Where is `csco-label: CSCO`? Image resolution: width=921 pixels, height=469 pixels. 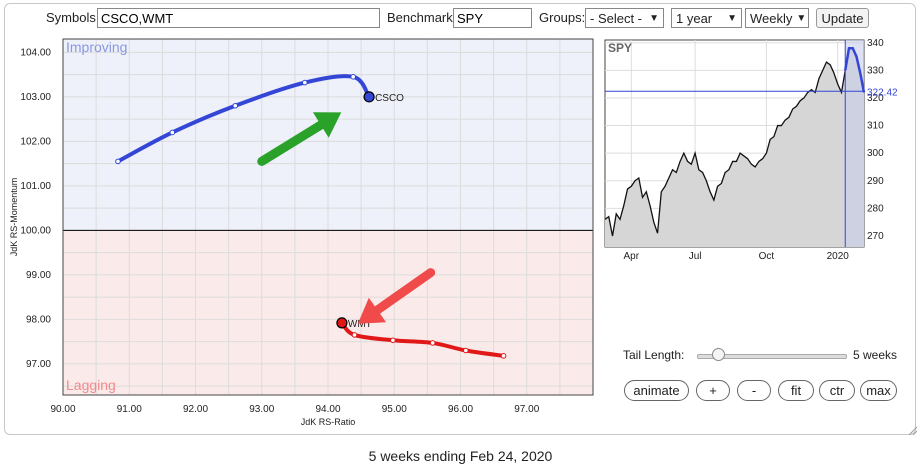 csco-label: CSCO is located at coordinates (389, 98).